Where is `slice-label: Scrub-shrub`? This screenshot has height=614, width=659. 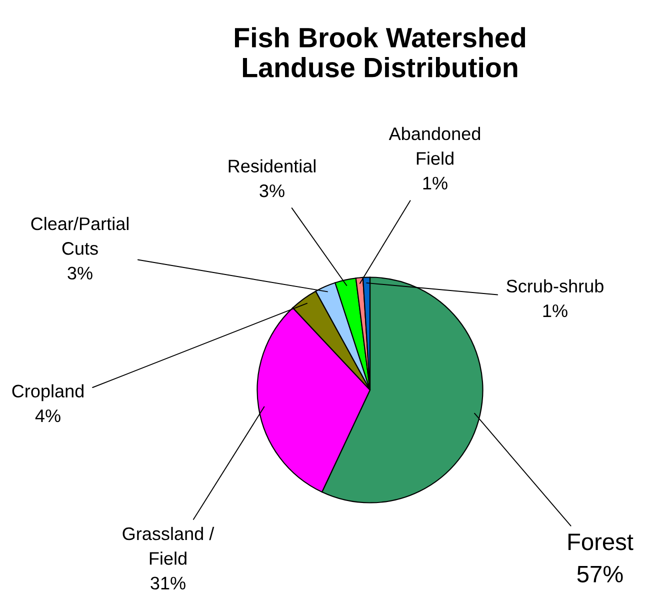
slice-label: Scrub-shrub is located at coordinates (555, 286).